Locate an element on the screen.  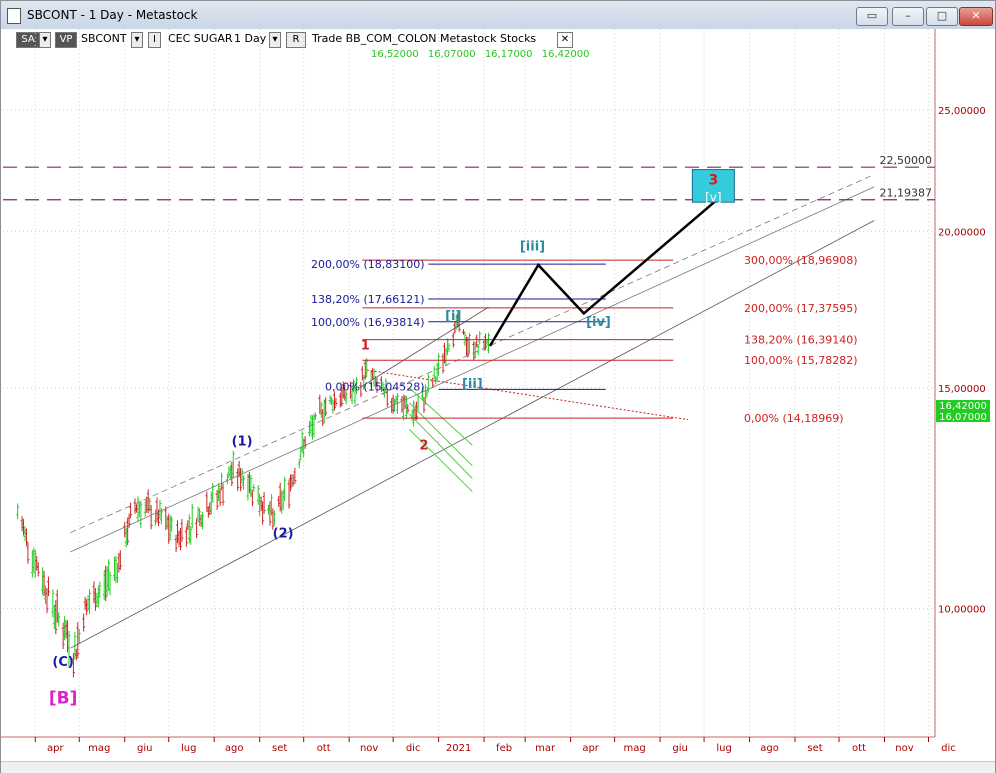
target-box is located at coordinates (713, 186).